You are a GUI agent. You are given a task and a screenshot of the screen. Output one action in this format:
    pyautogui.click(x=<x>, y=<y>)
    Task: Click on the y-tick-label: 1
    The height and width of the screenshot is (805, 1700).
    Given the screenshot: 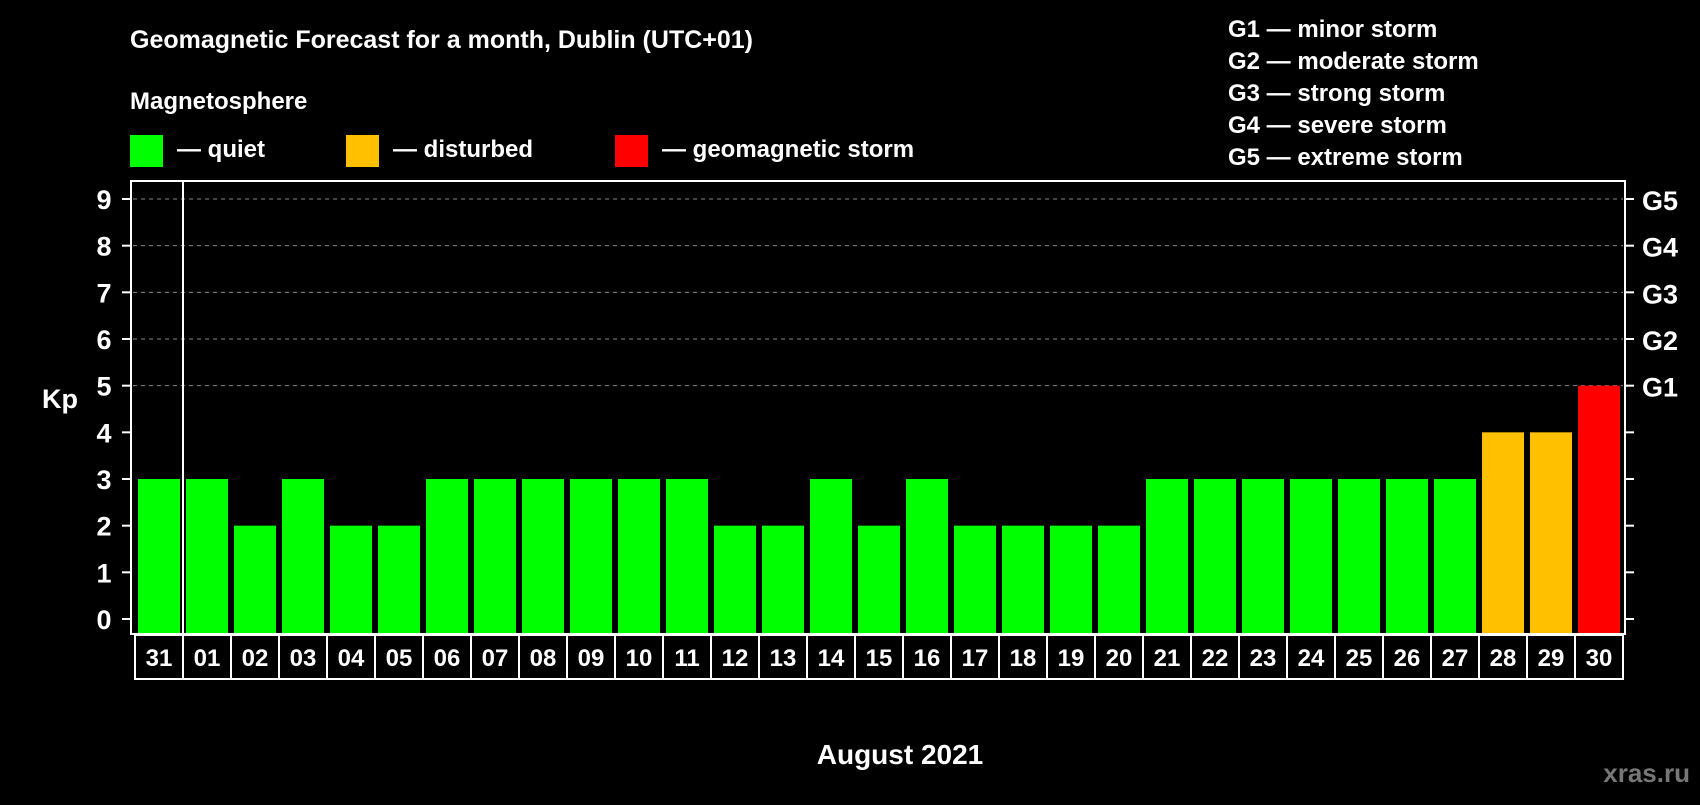 What is the action you would take?
    pyautogui.click(x=103, y=573)
    